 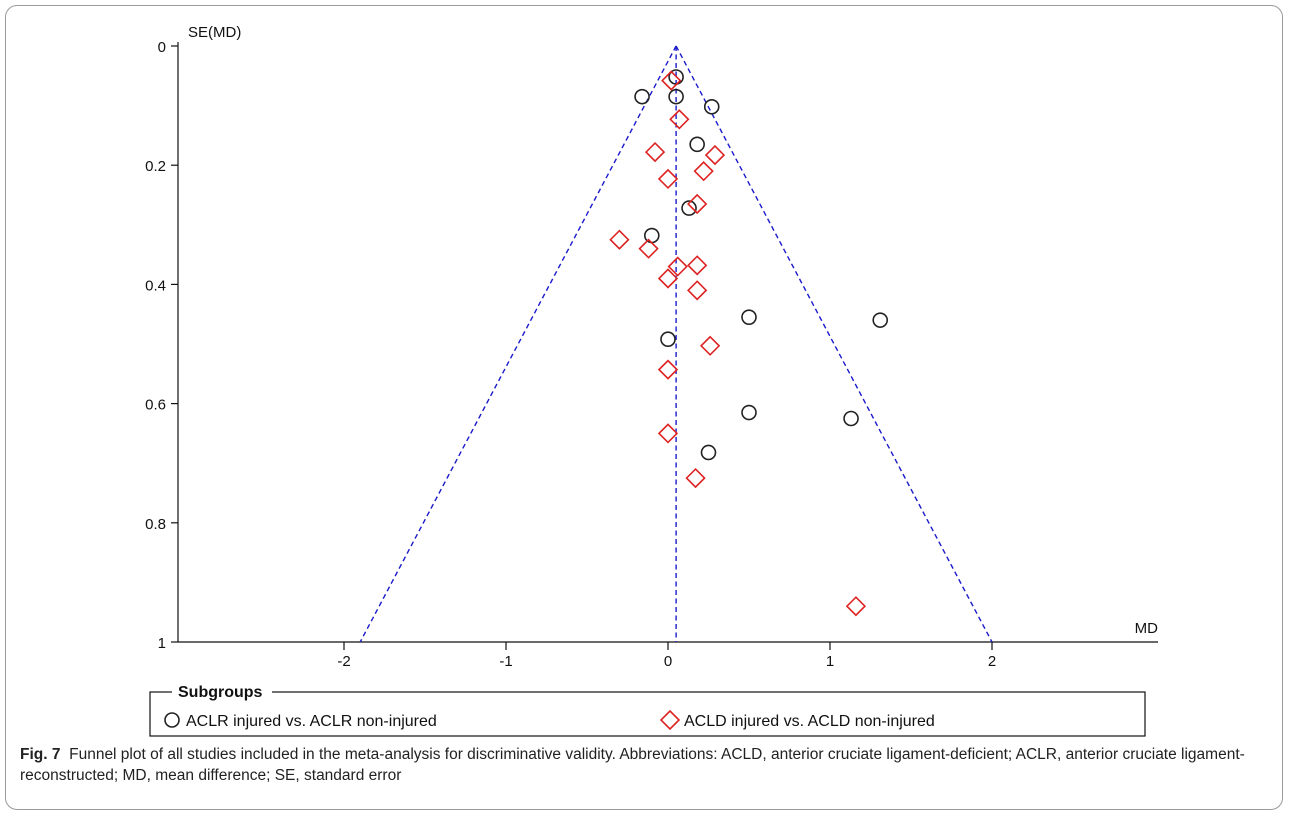 What do you see at coordinates (748, 342) in the screenshot?
I see `data-points` at bounding box center [748, 342].